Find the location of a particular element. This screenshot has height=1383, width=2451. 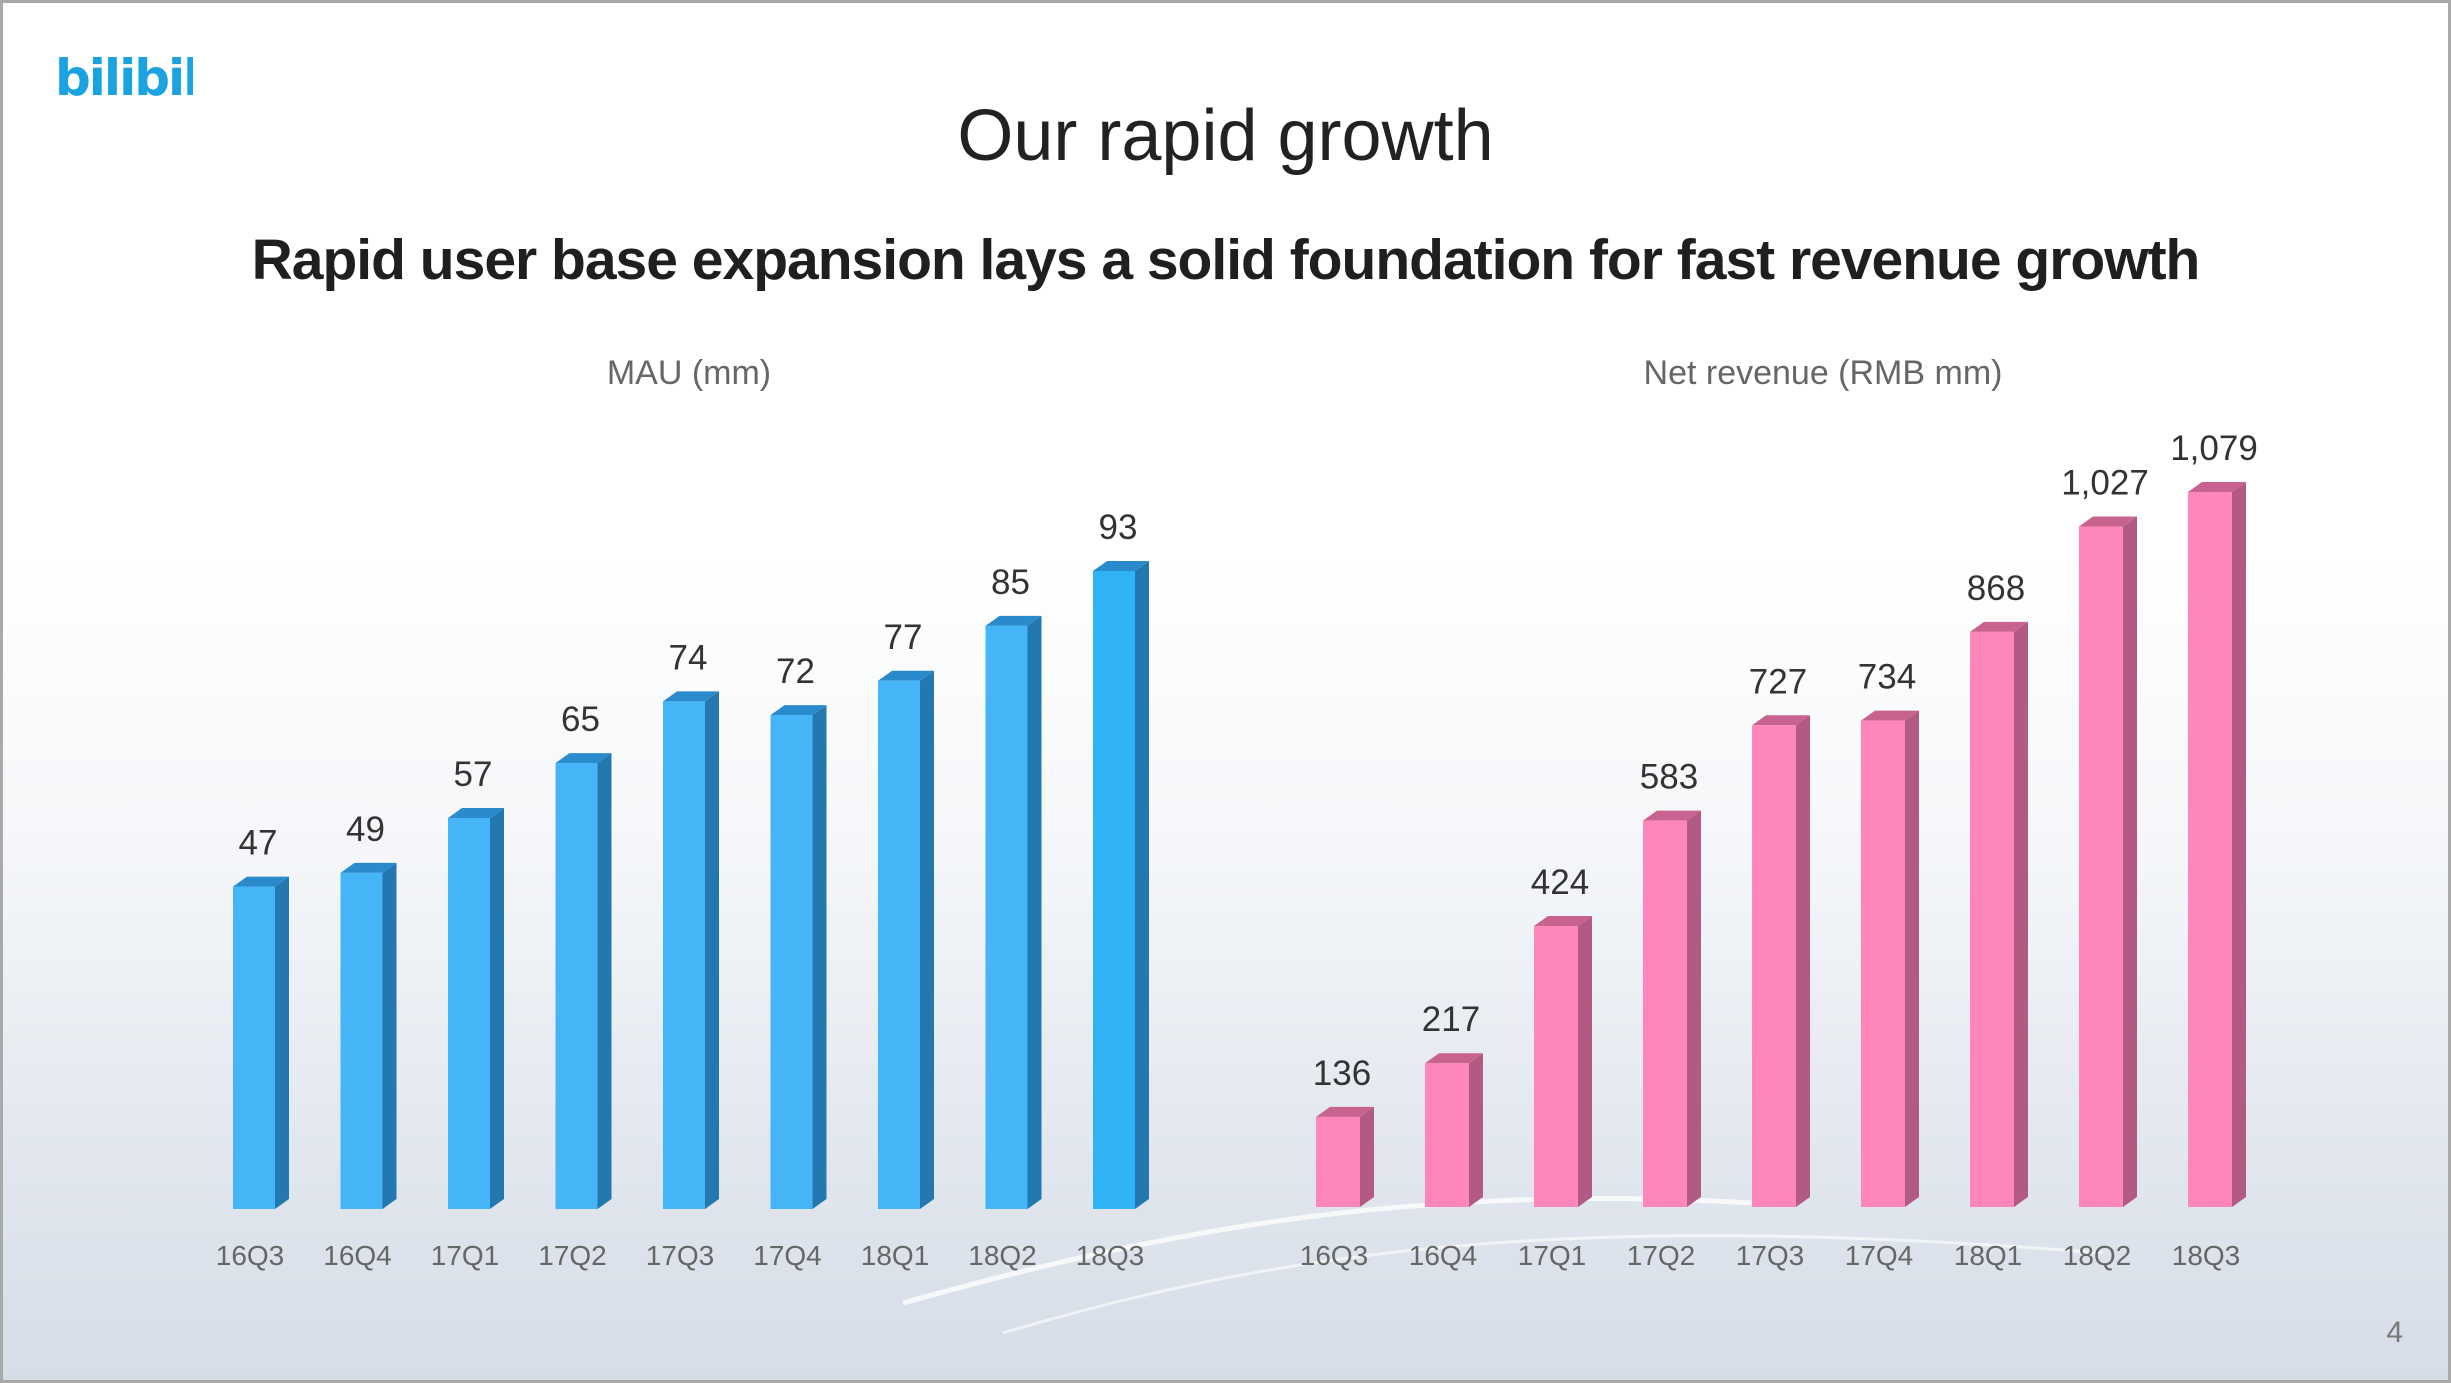

mau-data-label: 65 is located at coordinates (580, 719).